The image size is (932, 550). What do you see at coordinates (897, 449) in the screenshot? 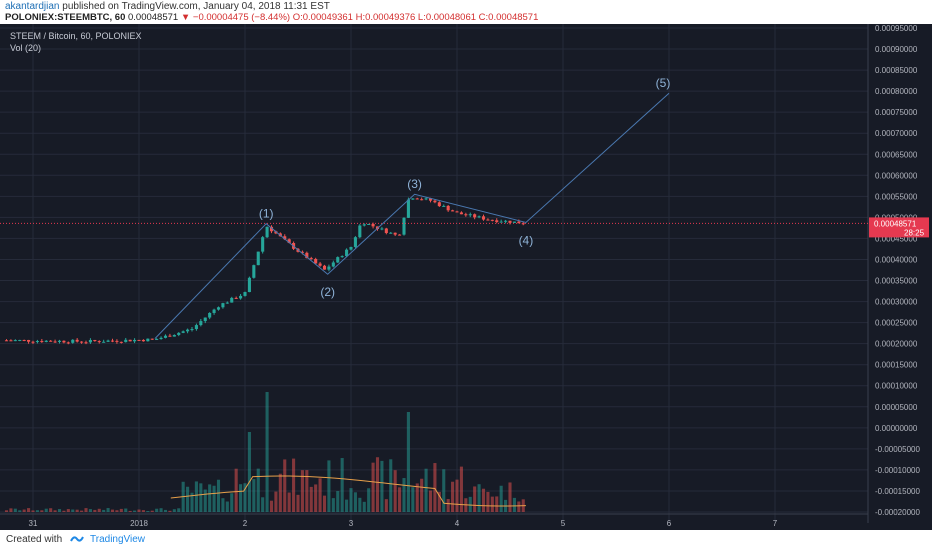
I see `price-tick-label: -0.00005000` at bounding box center [897, 449].